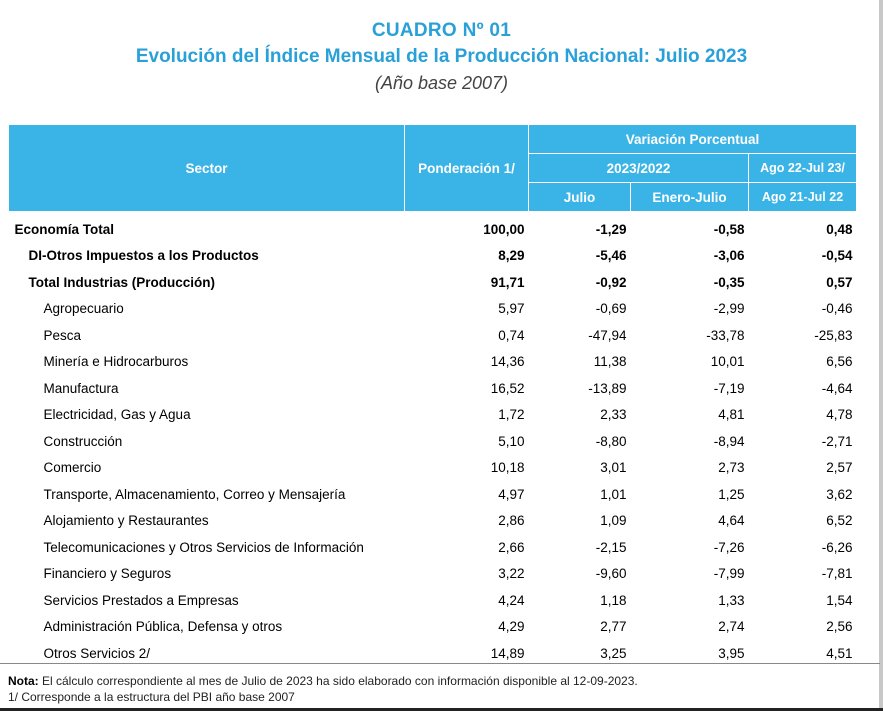 This screenshot has width=883, height=711. What do you see at coordinates (729, 229) in the screenshot?
I see `row-enero-julio: -0,58` at bounding box center [729, 229].